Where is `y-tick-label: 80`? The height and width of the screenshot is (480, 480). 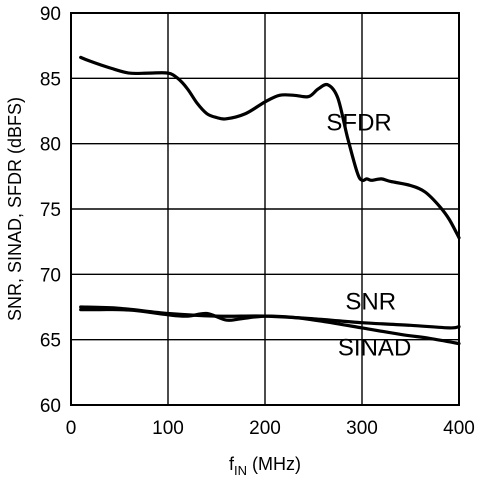 y-tick-label: 80 is located at coordinates (50, 145).